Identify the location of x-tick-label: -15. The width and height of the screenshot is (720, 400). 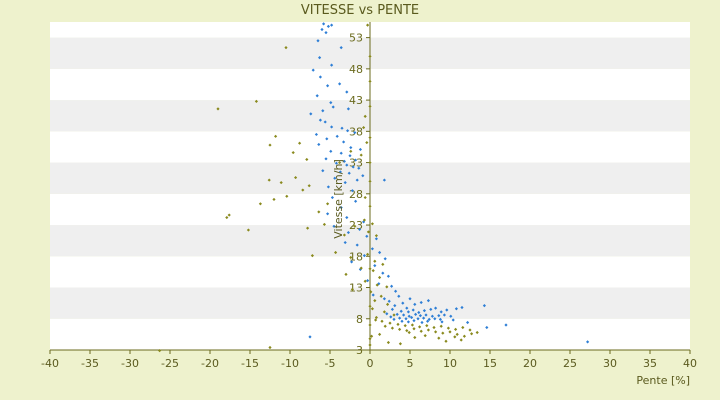
(250, 363).